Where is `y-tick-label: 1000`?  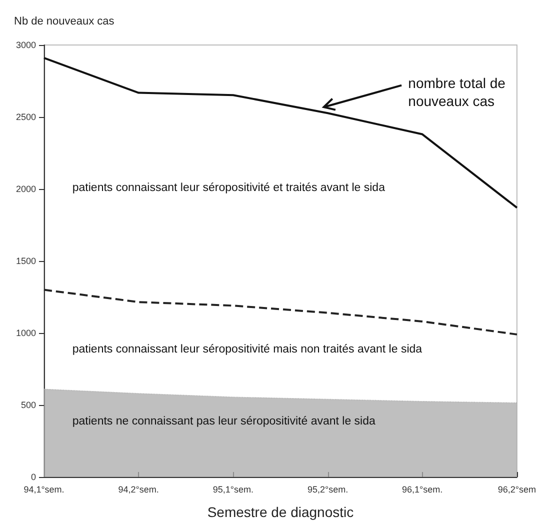 y-tick-label: 1000 is located at coordinates (26, 333).